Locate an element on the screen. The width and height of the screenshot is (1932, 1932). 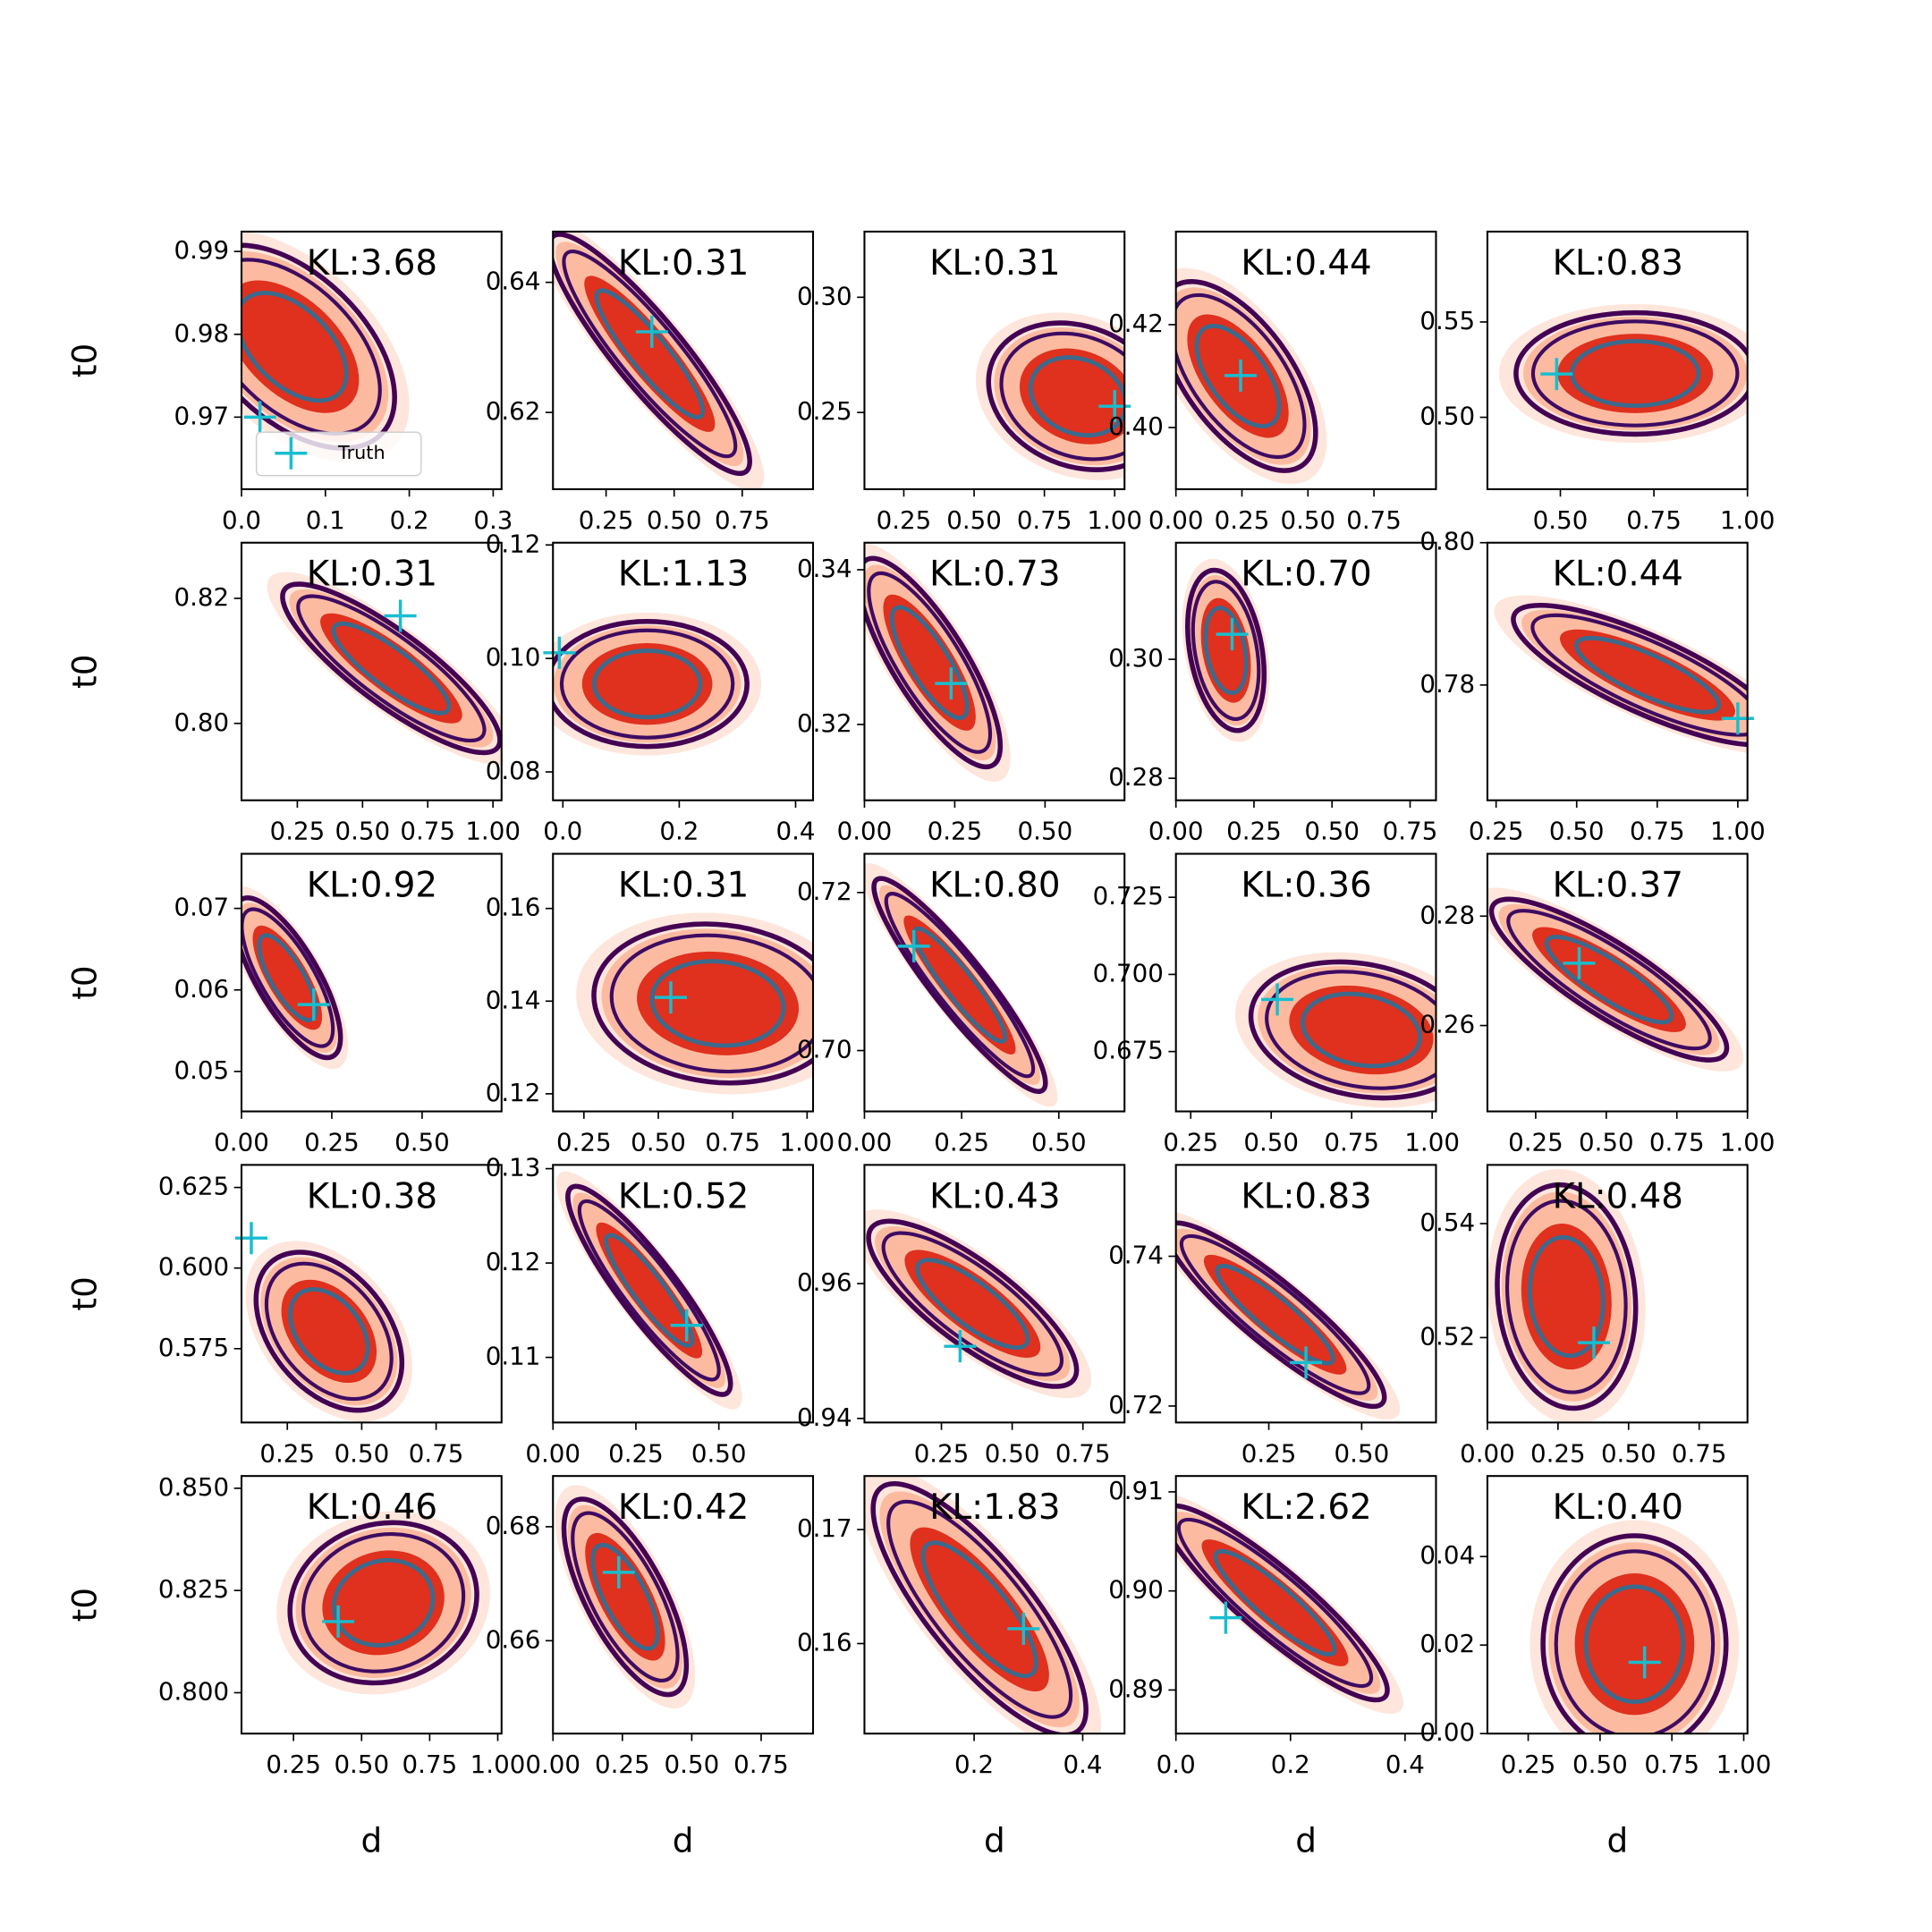
x-axis-label: d is located at coordinates (994, 1840).